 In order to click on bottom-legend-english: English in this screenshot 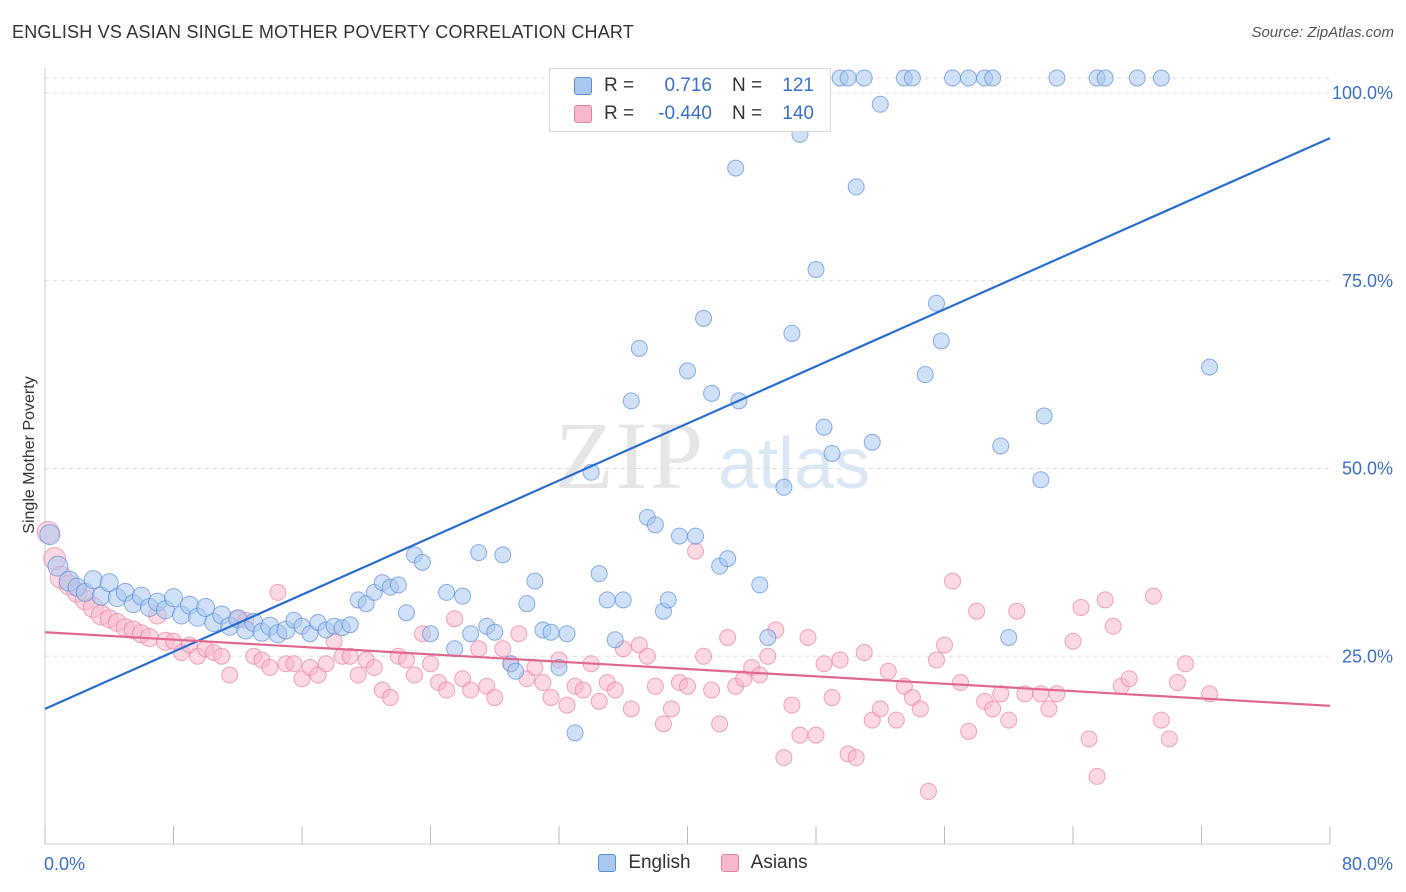, I will do `click(644, 863)`.